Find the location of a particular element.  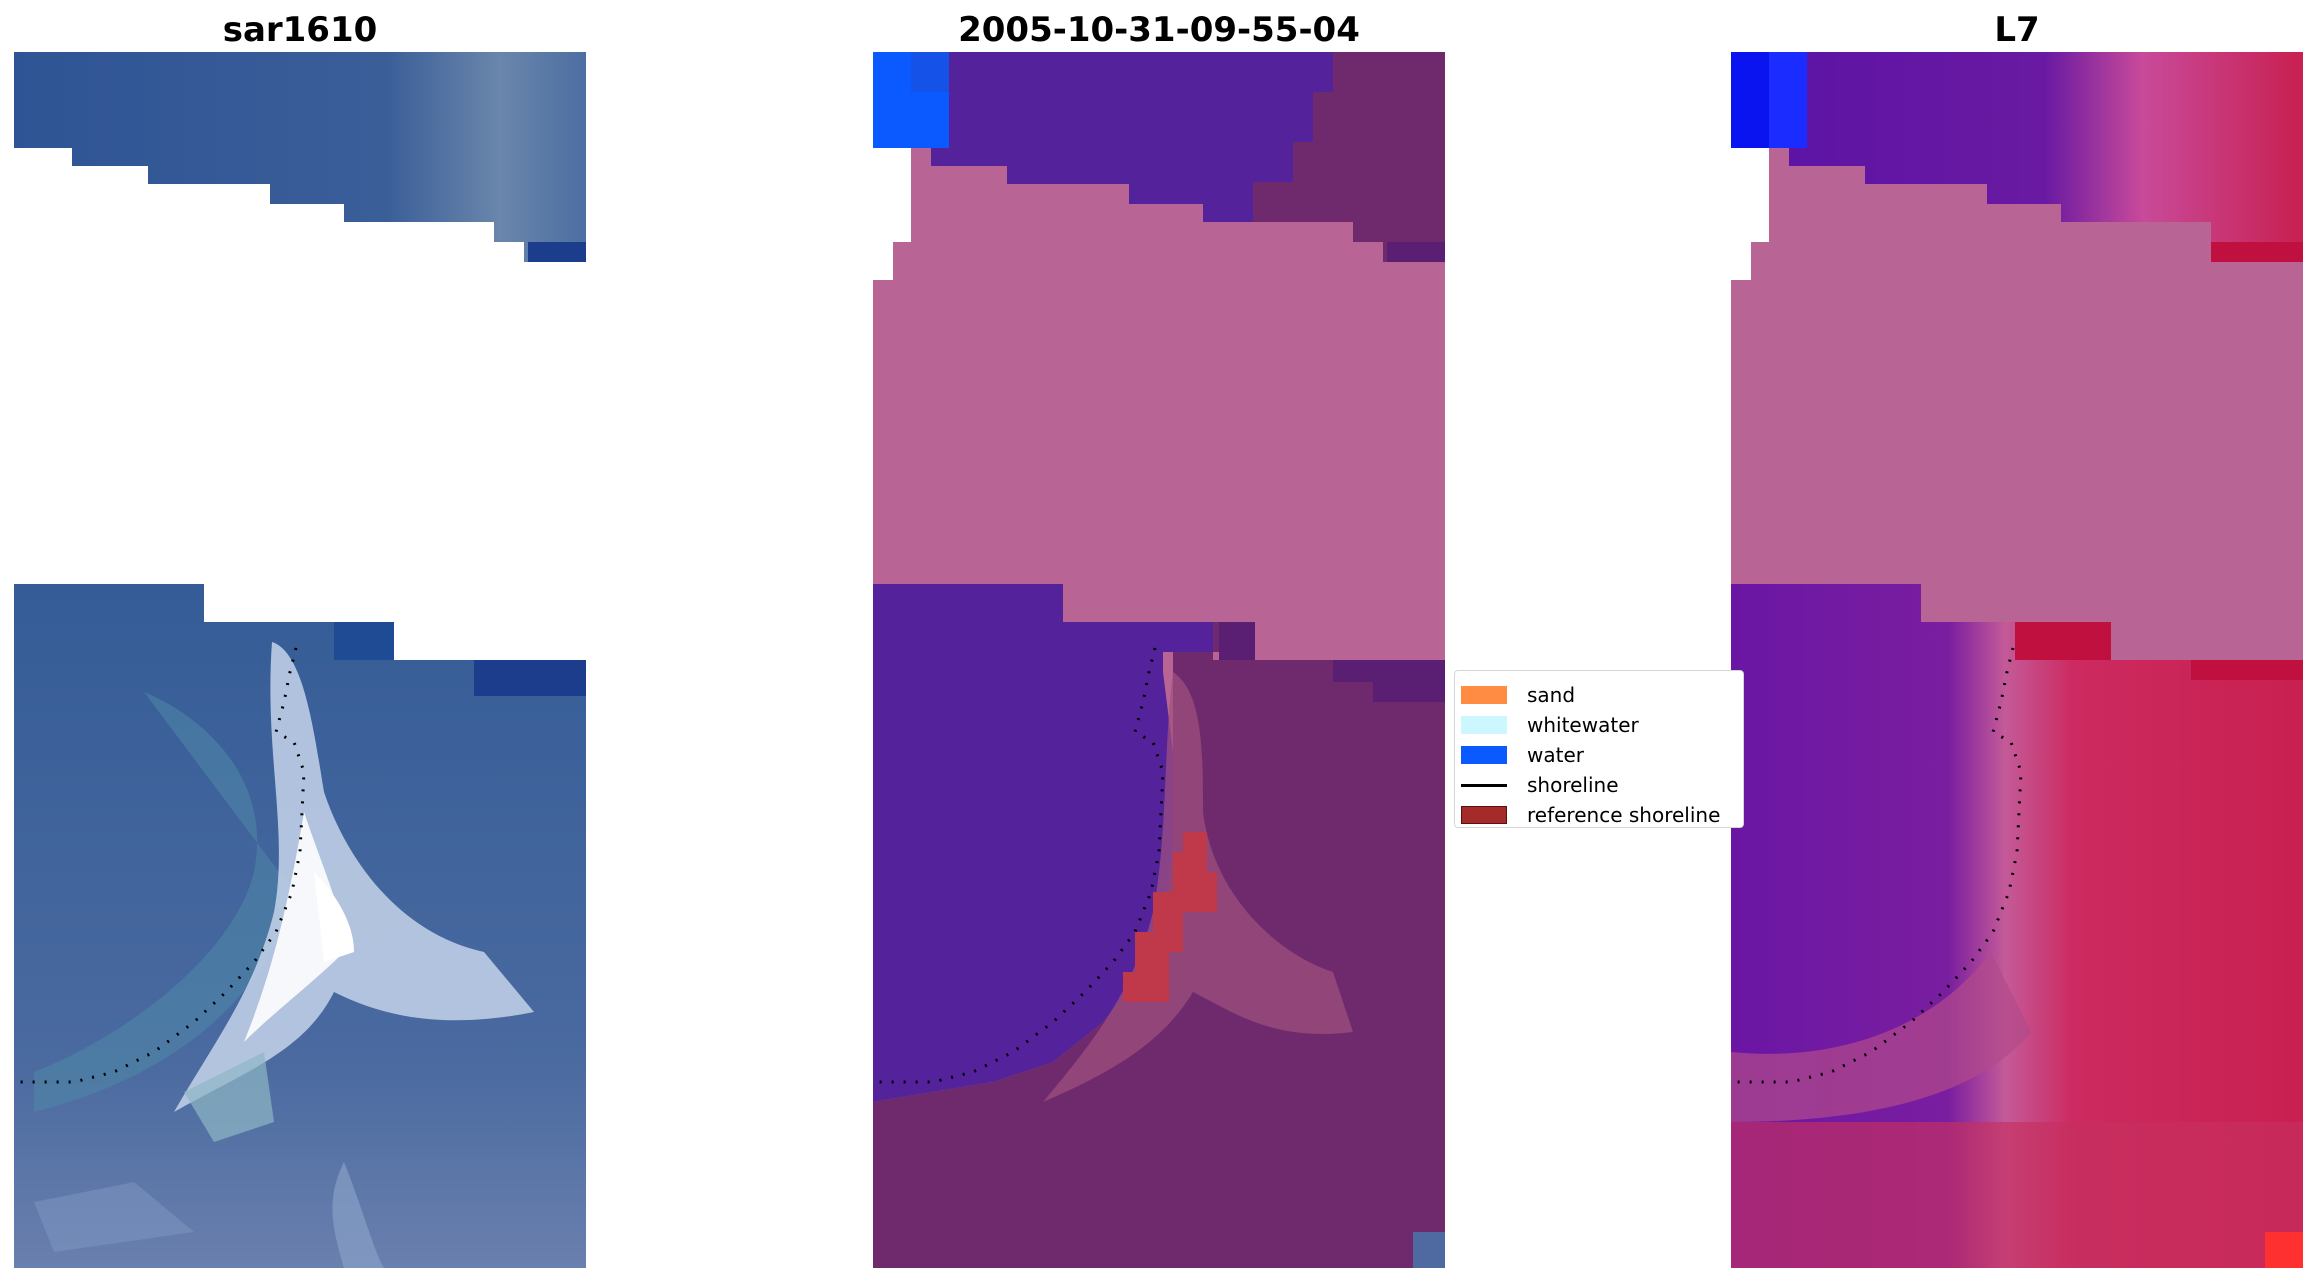

legend-item-reference-shoreline: reference shoreline is located at coordinates (1590, 815).